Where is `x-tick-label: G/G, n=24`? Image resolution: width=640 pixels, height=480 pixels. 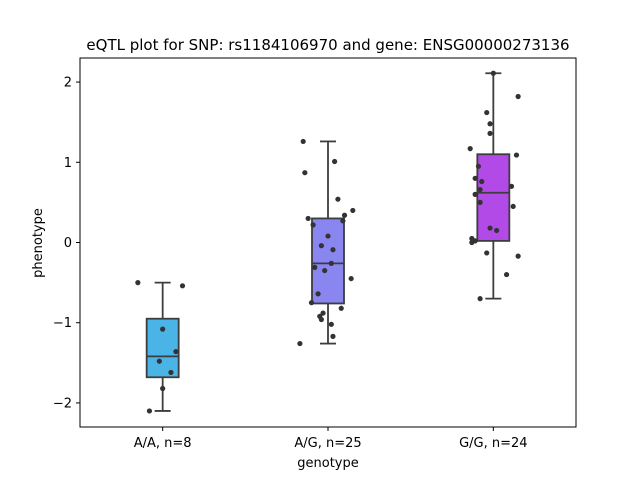
x-tick-label: G/G, n=24 is located at coordinates (493, 443).